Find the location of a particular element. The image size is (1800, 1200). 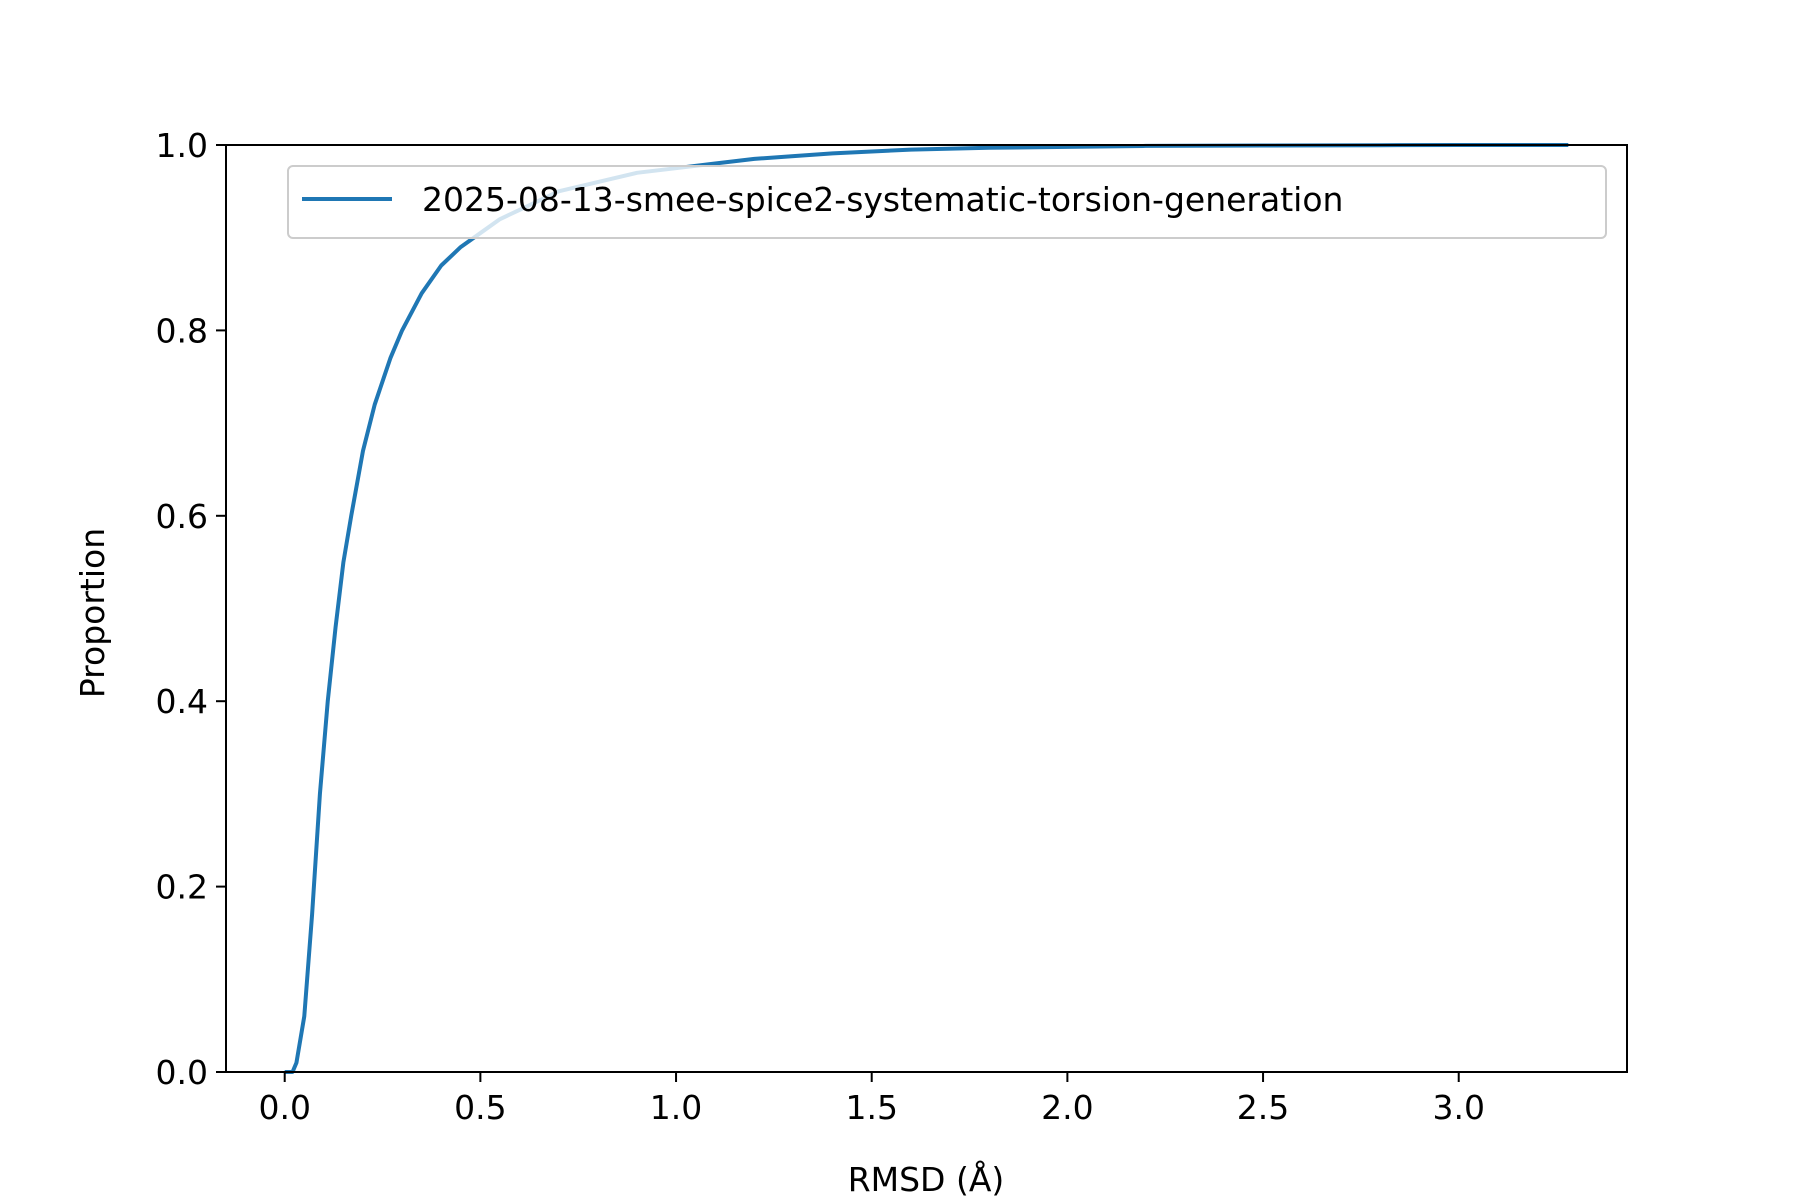

x-tick-label: 3.0 is located at coordinates (1458, 1107).